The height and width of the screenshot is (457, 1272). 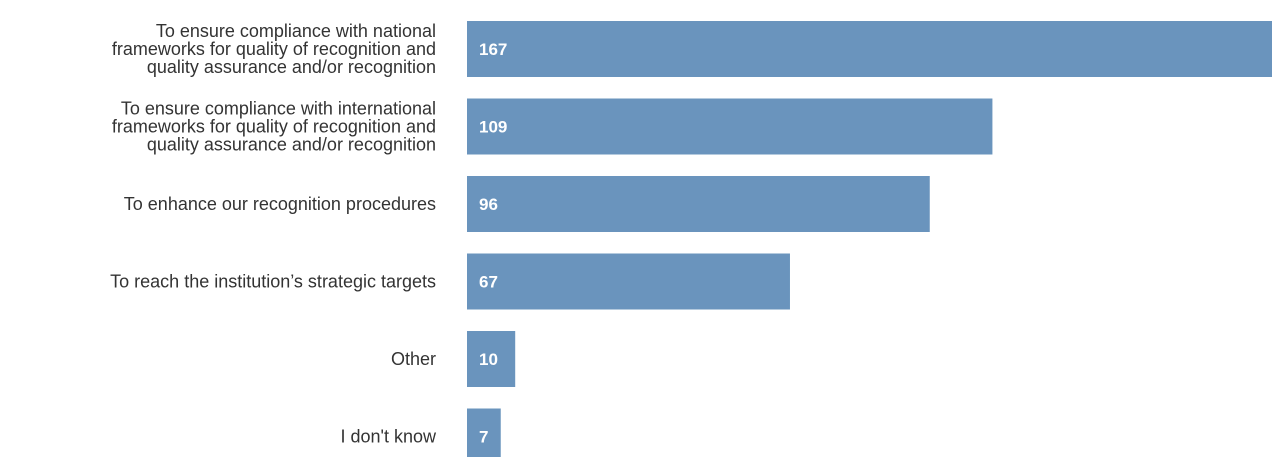 I want to click on category-label-2-line-3: quality assurance and/or recognition, so click(x=291, y=145).